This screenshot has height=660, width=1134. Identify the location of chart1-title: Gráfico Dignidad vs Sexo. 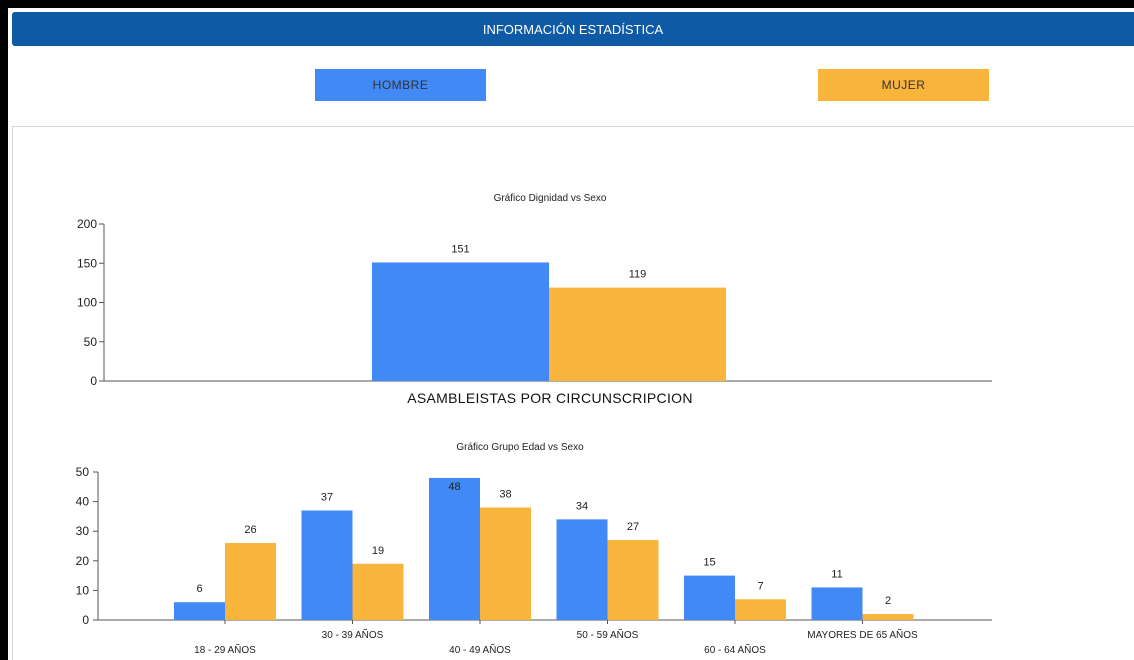
(550, 198).